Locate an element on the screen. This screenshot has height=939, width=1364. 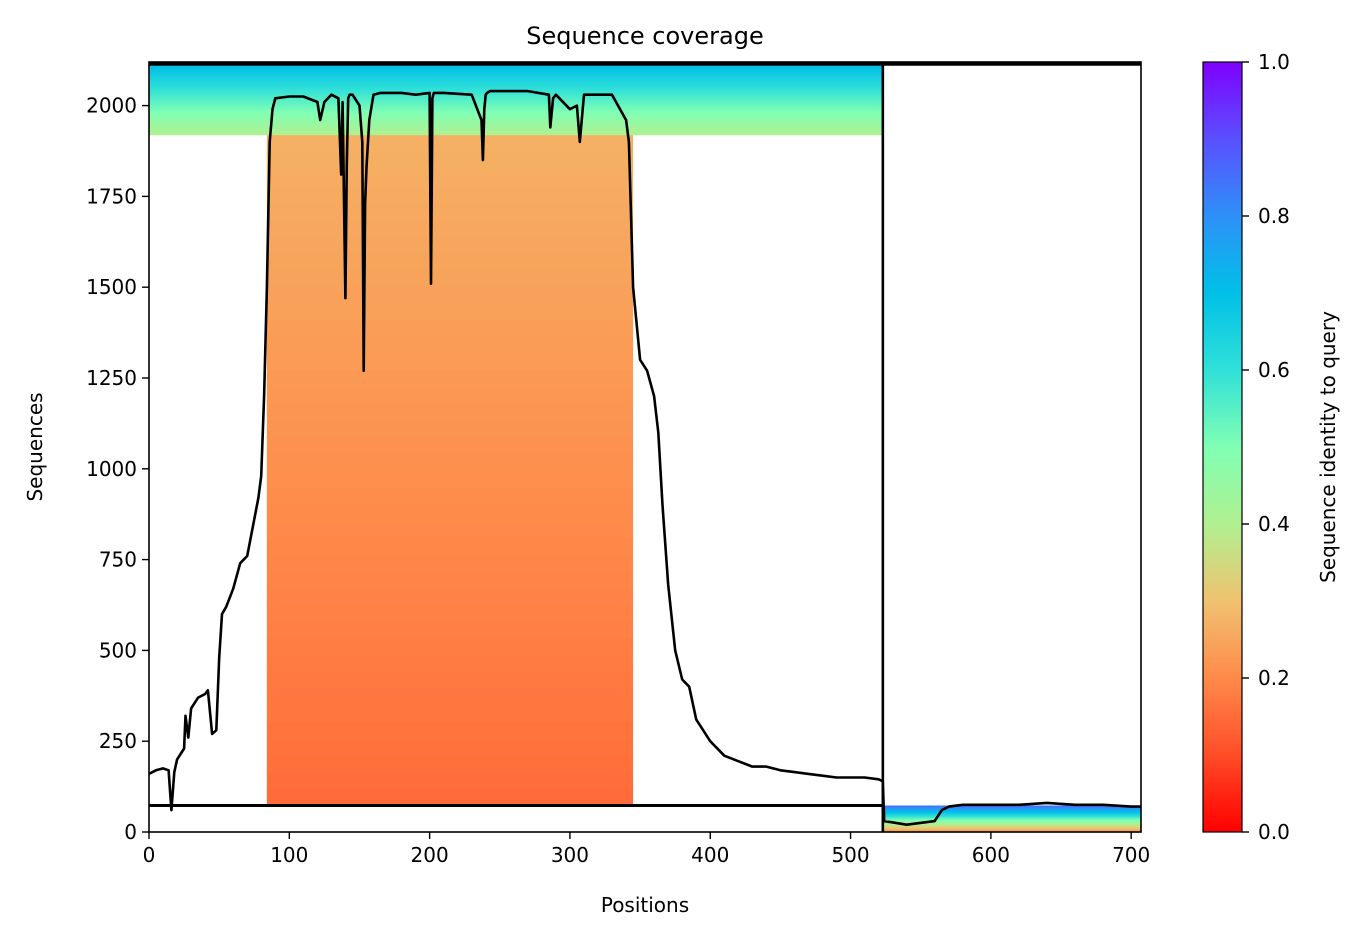
y-tick-label: 1000 is located at coordinates (111, 469).